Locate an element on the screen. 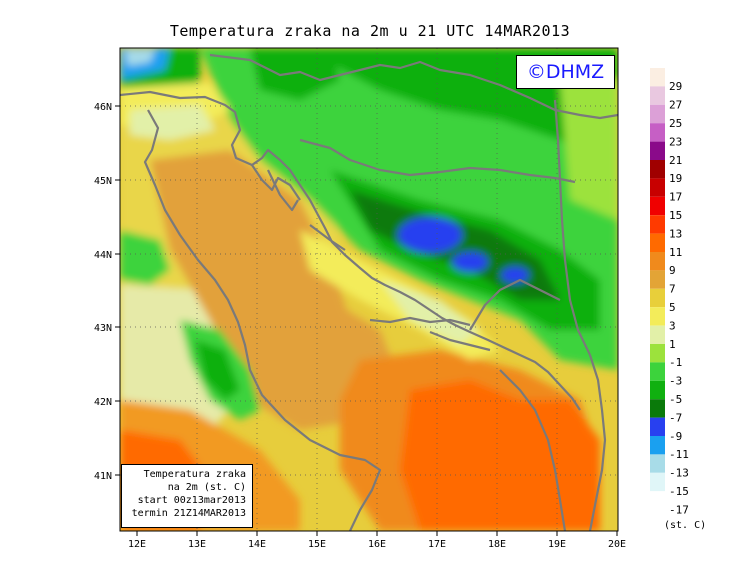 Image resolution: width=740 pixels, height=582 pixels. y-axis: 46N 45N 44N 43N 42N 41N is located at coordinates (107, 292).